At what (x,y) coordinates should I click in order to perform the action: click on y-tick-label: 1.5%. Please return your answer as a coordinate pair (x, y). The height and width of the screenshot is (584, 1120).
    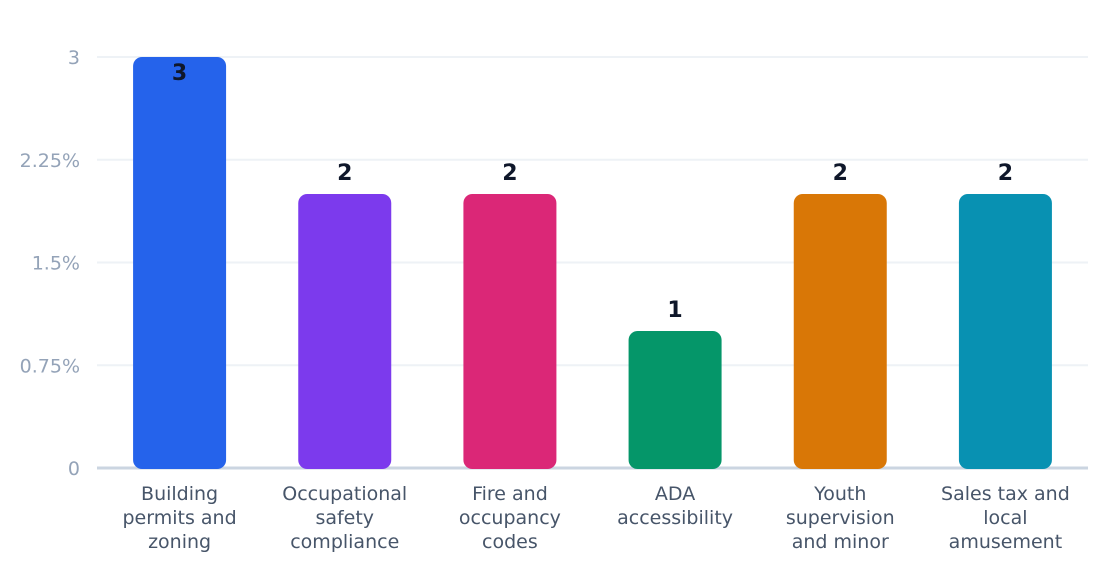
    Looking at the image, I should click on (56, 264).